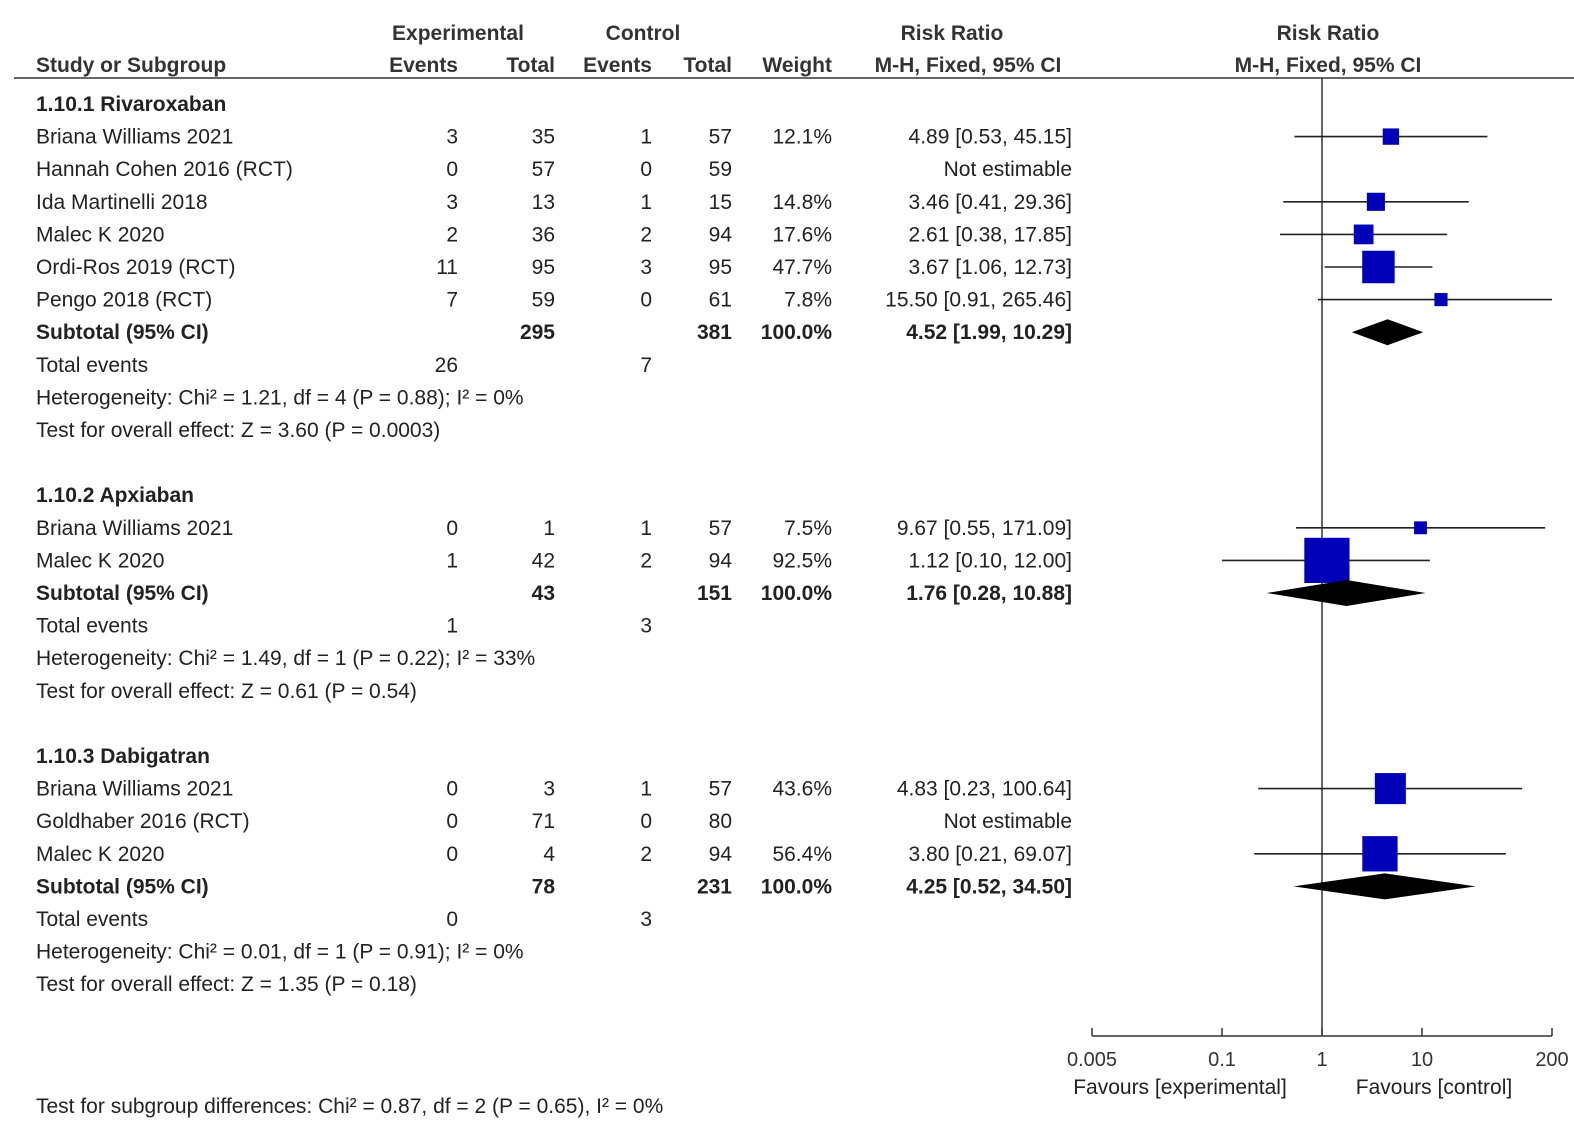  I want to click on weight-cell: 92.5%, so click(802, 560).